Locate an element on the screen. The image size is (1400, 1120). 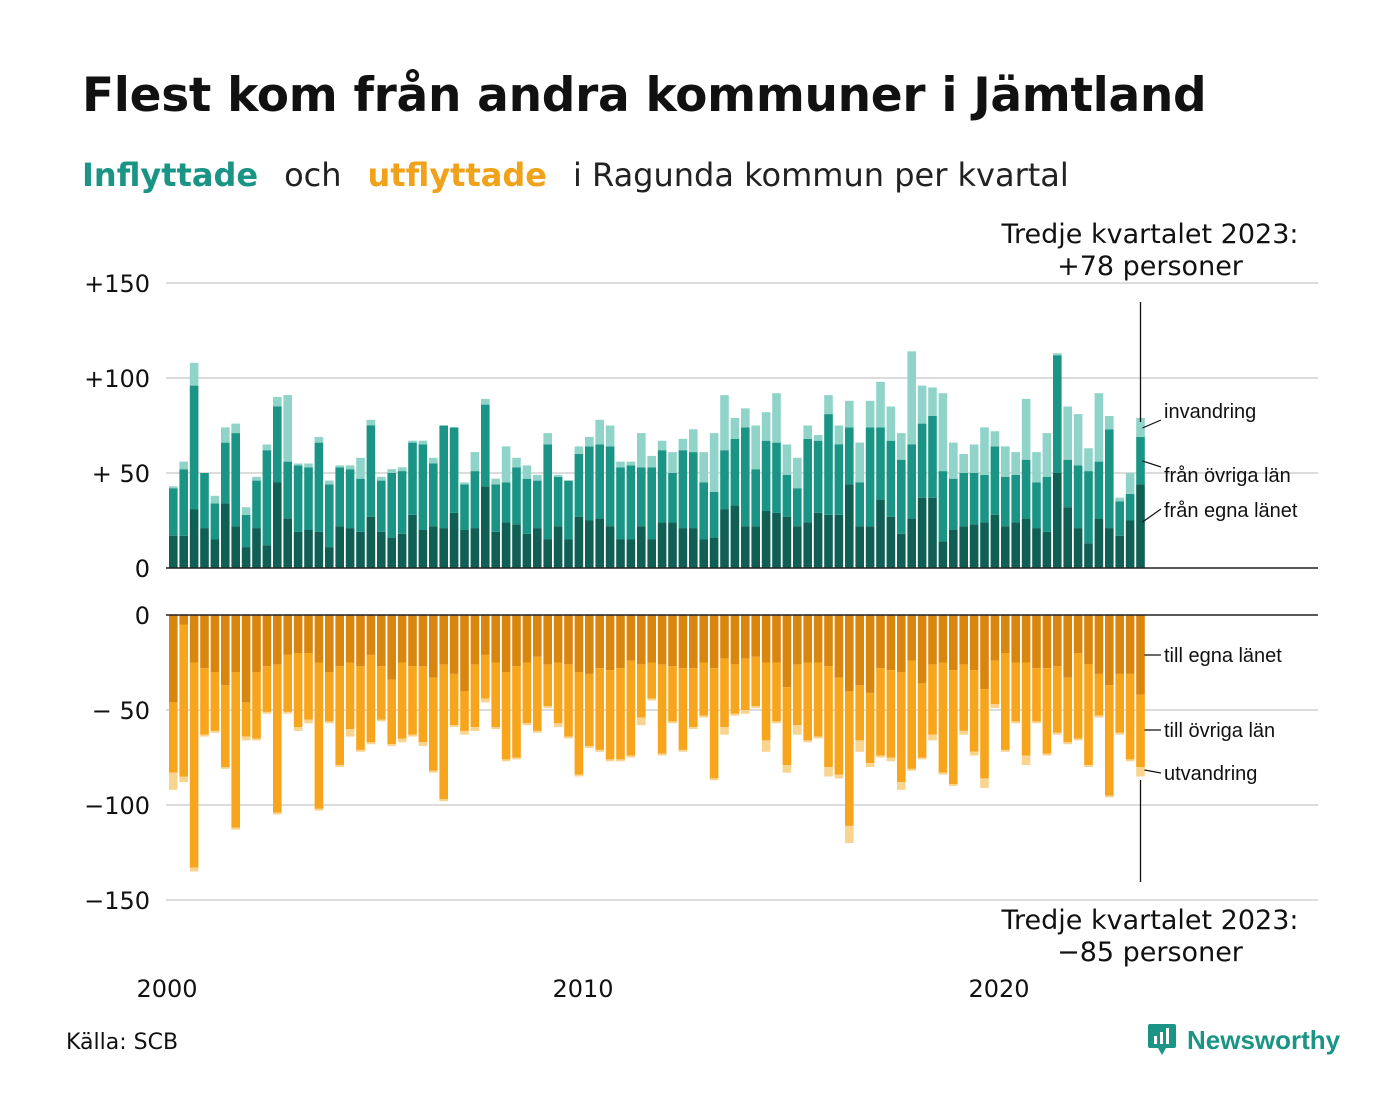
leader-line-top is located at coordinates (1152, 464).